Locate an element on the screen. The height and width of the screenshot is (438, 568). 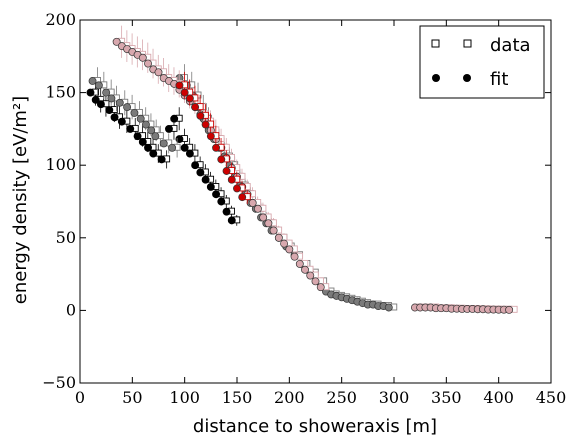
x-axis-label: distance to showeraxis [m] is located at coordinates (315, 426).